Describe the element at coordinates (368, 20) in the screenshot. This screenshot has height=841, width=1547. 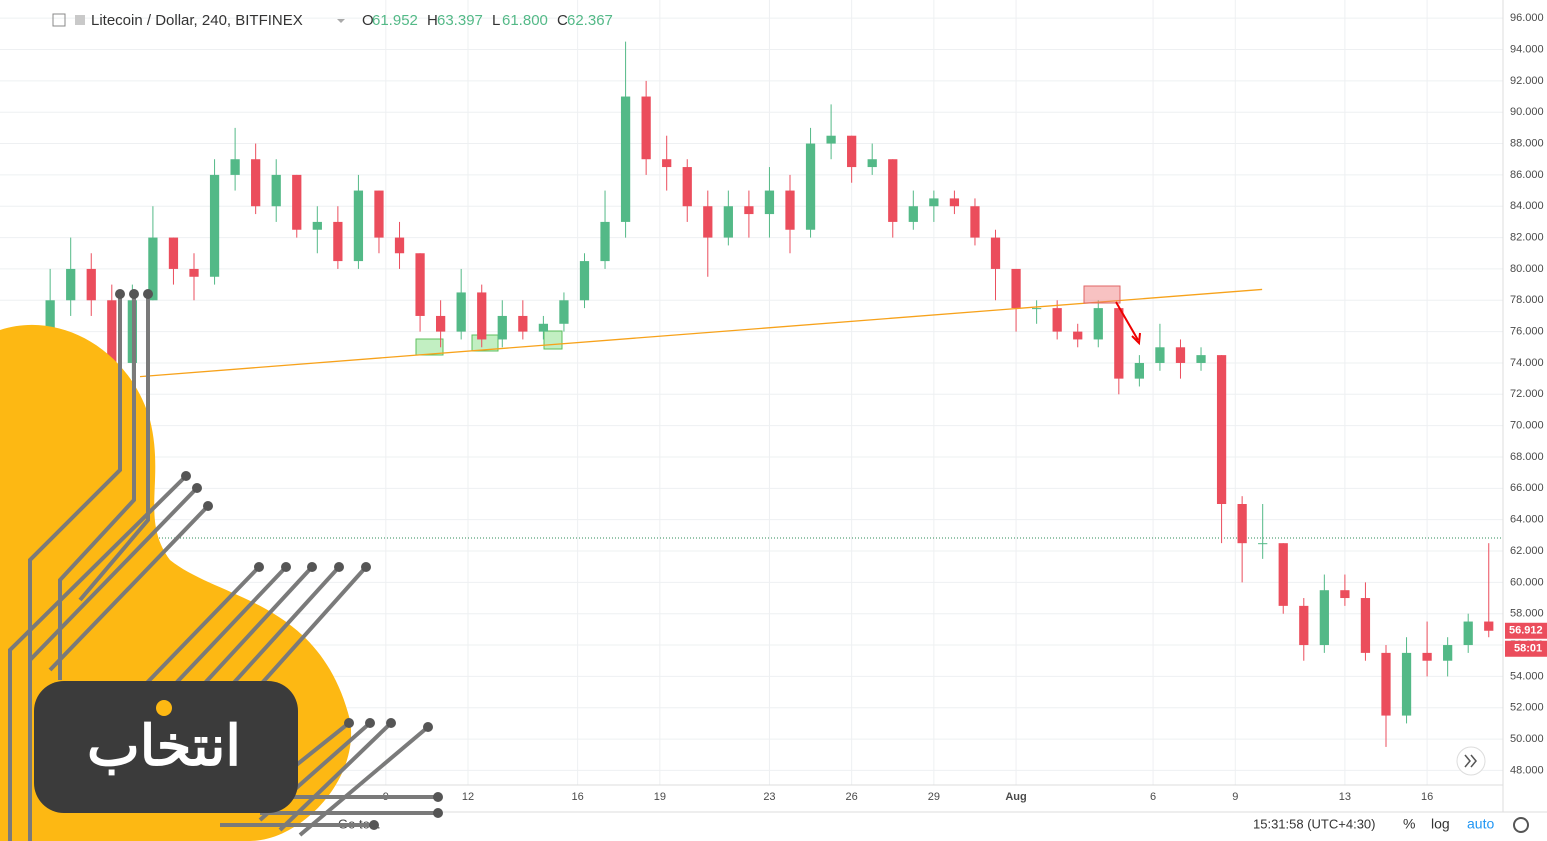
I see `ohlc-key: O` at that location.